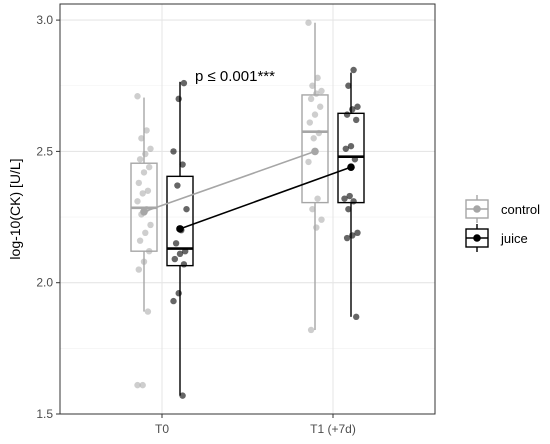  Describe the element at coordinates (180, 221) in the screenshot. I see `box` at that location.